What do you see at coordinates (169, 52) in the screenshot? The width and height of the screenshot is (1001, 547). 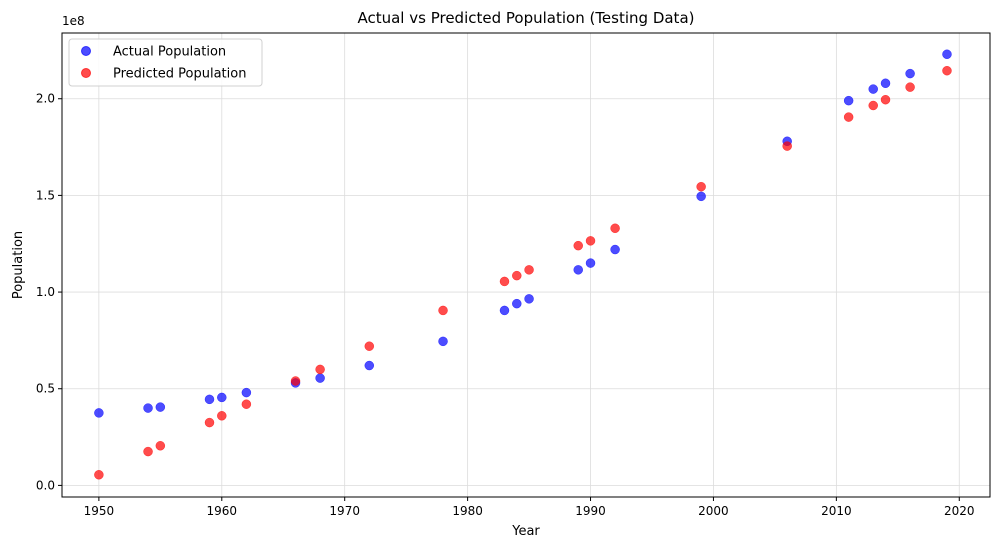 I see `legend-label-actual: Actual Population` at bounding box center [169, 52].